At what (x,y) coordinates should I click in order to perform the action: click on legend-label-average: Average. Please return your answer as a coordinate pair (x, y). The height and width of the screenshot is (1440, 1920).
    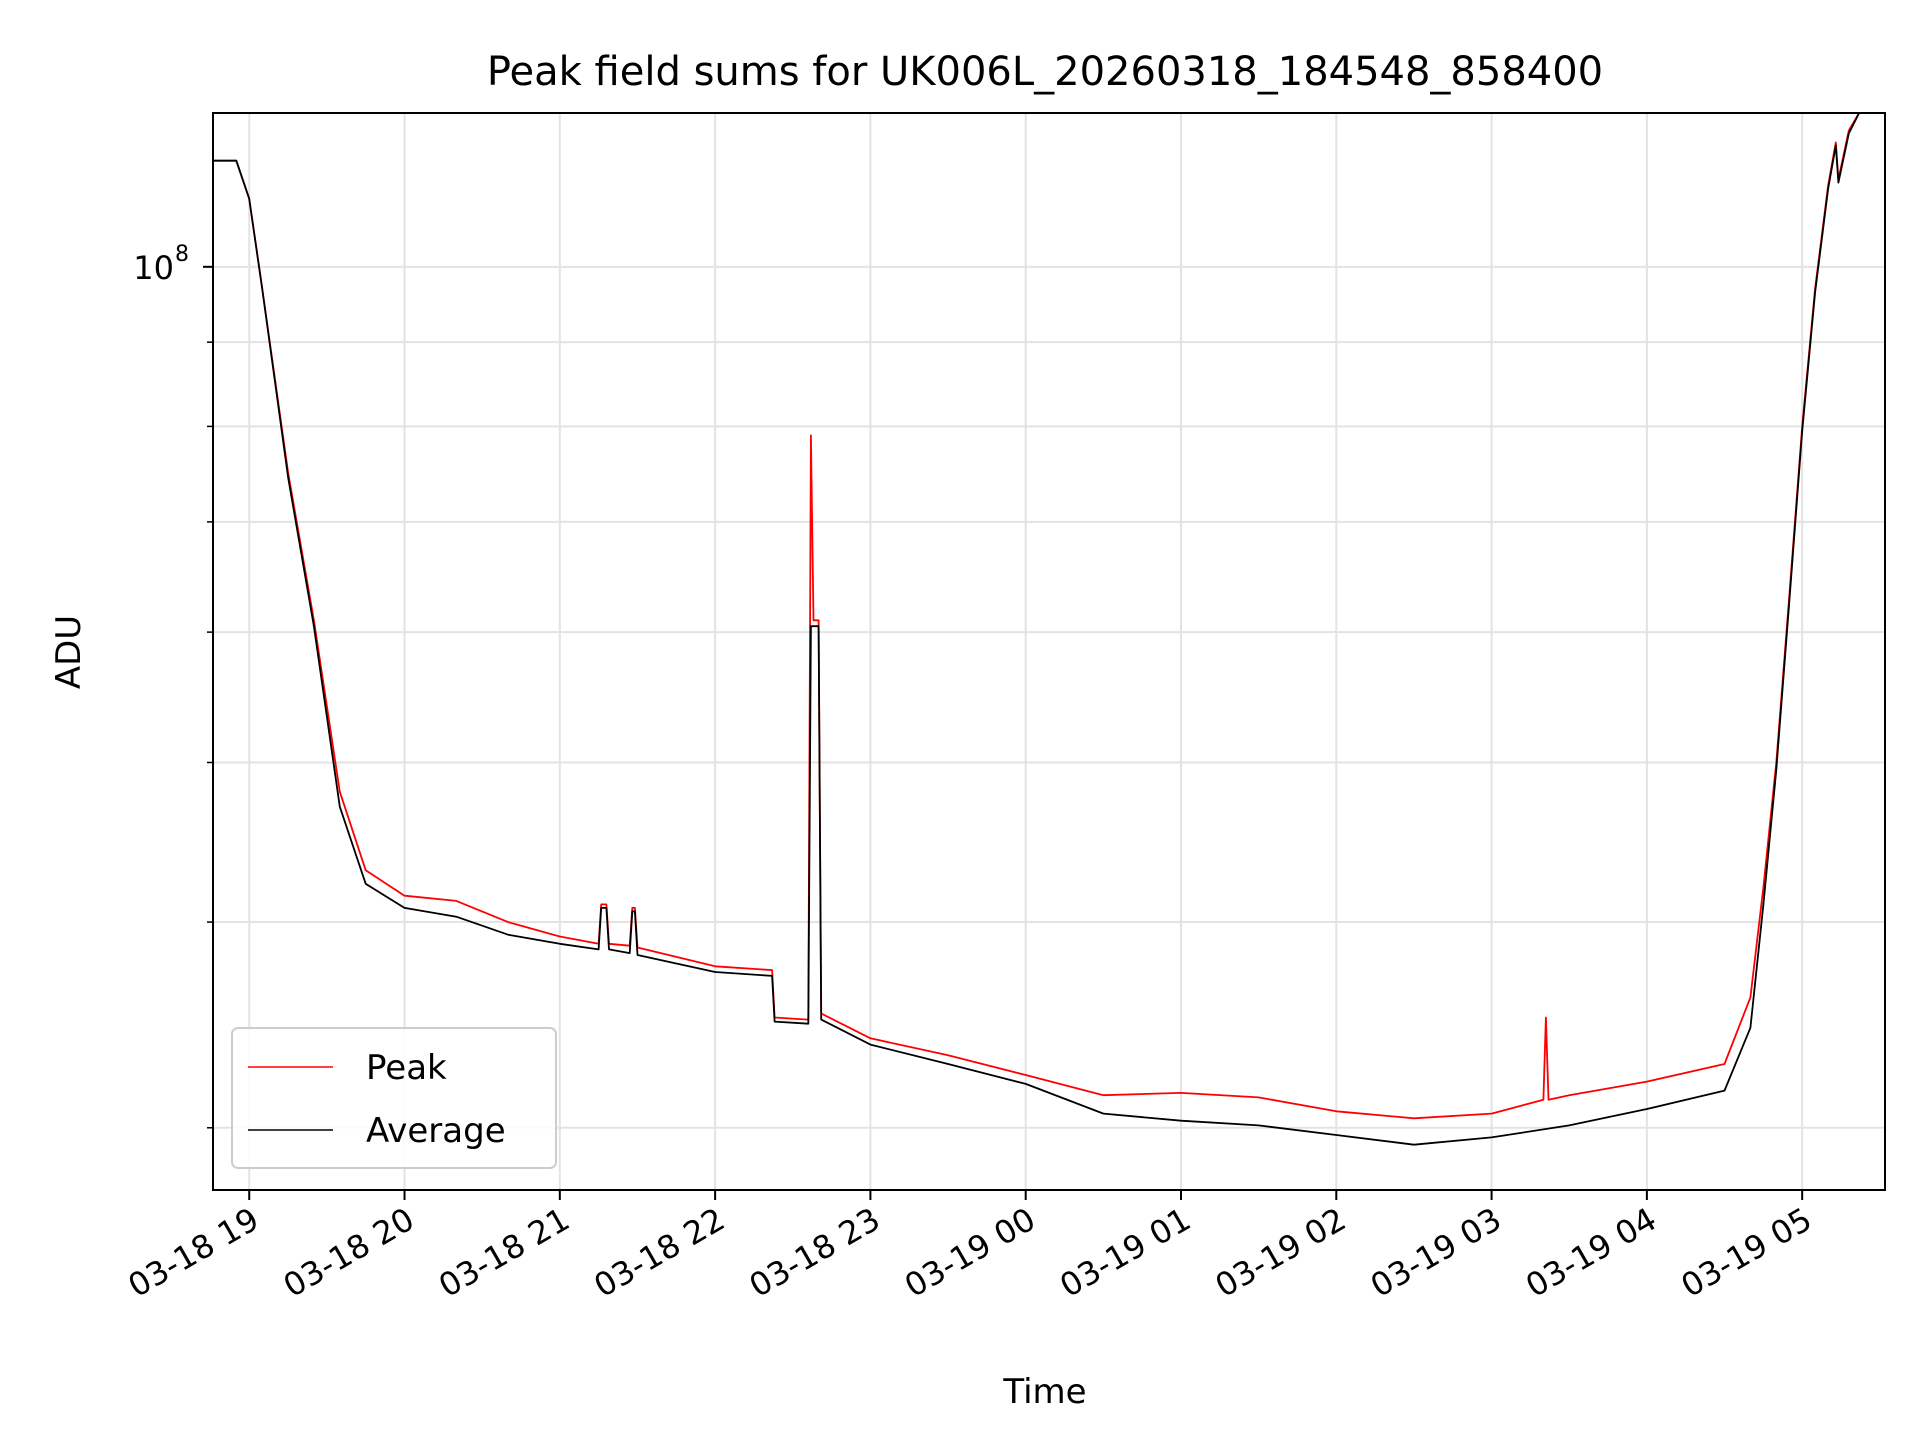
    Looking at the image, I should click on (436, 1131).